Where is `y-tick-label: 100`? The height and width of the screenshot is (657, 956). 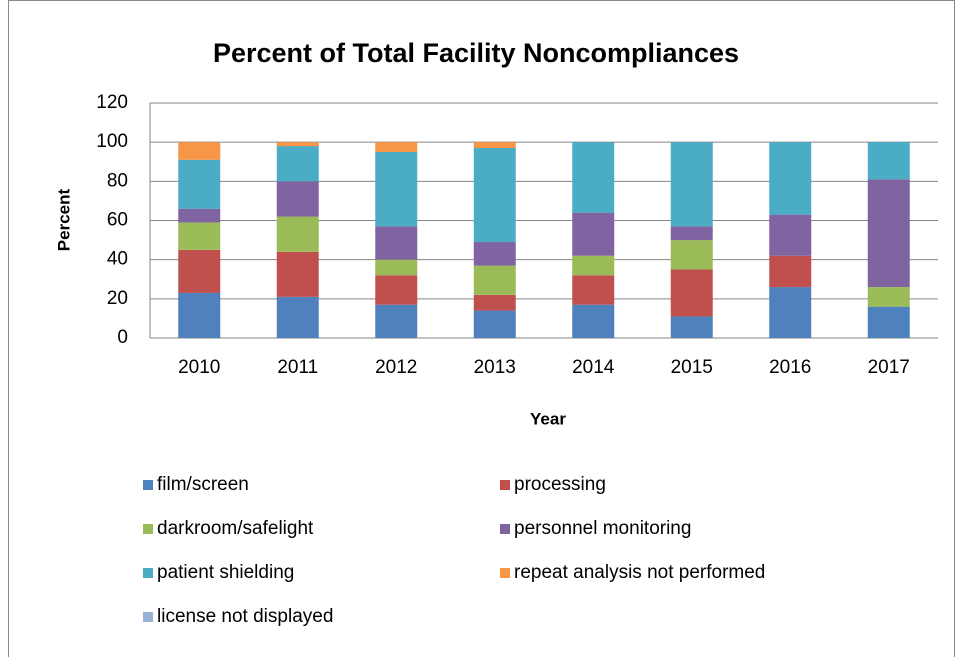
y-tick-label: 100 is located at coordinates (112, 141).